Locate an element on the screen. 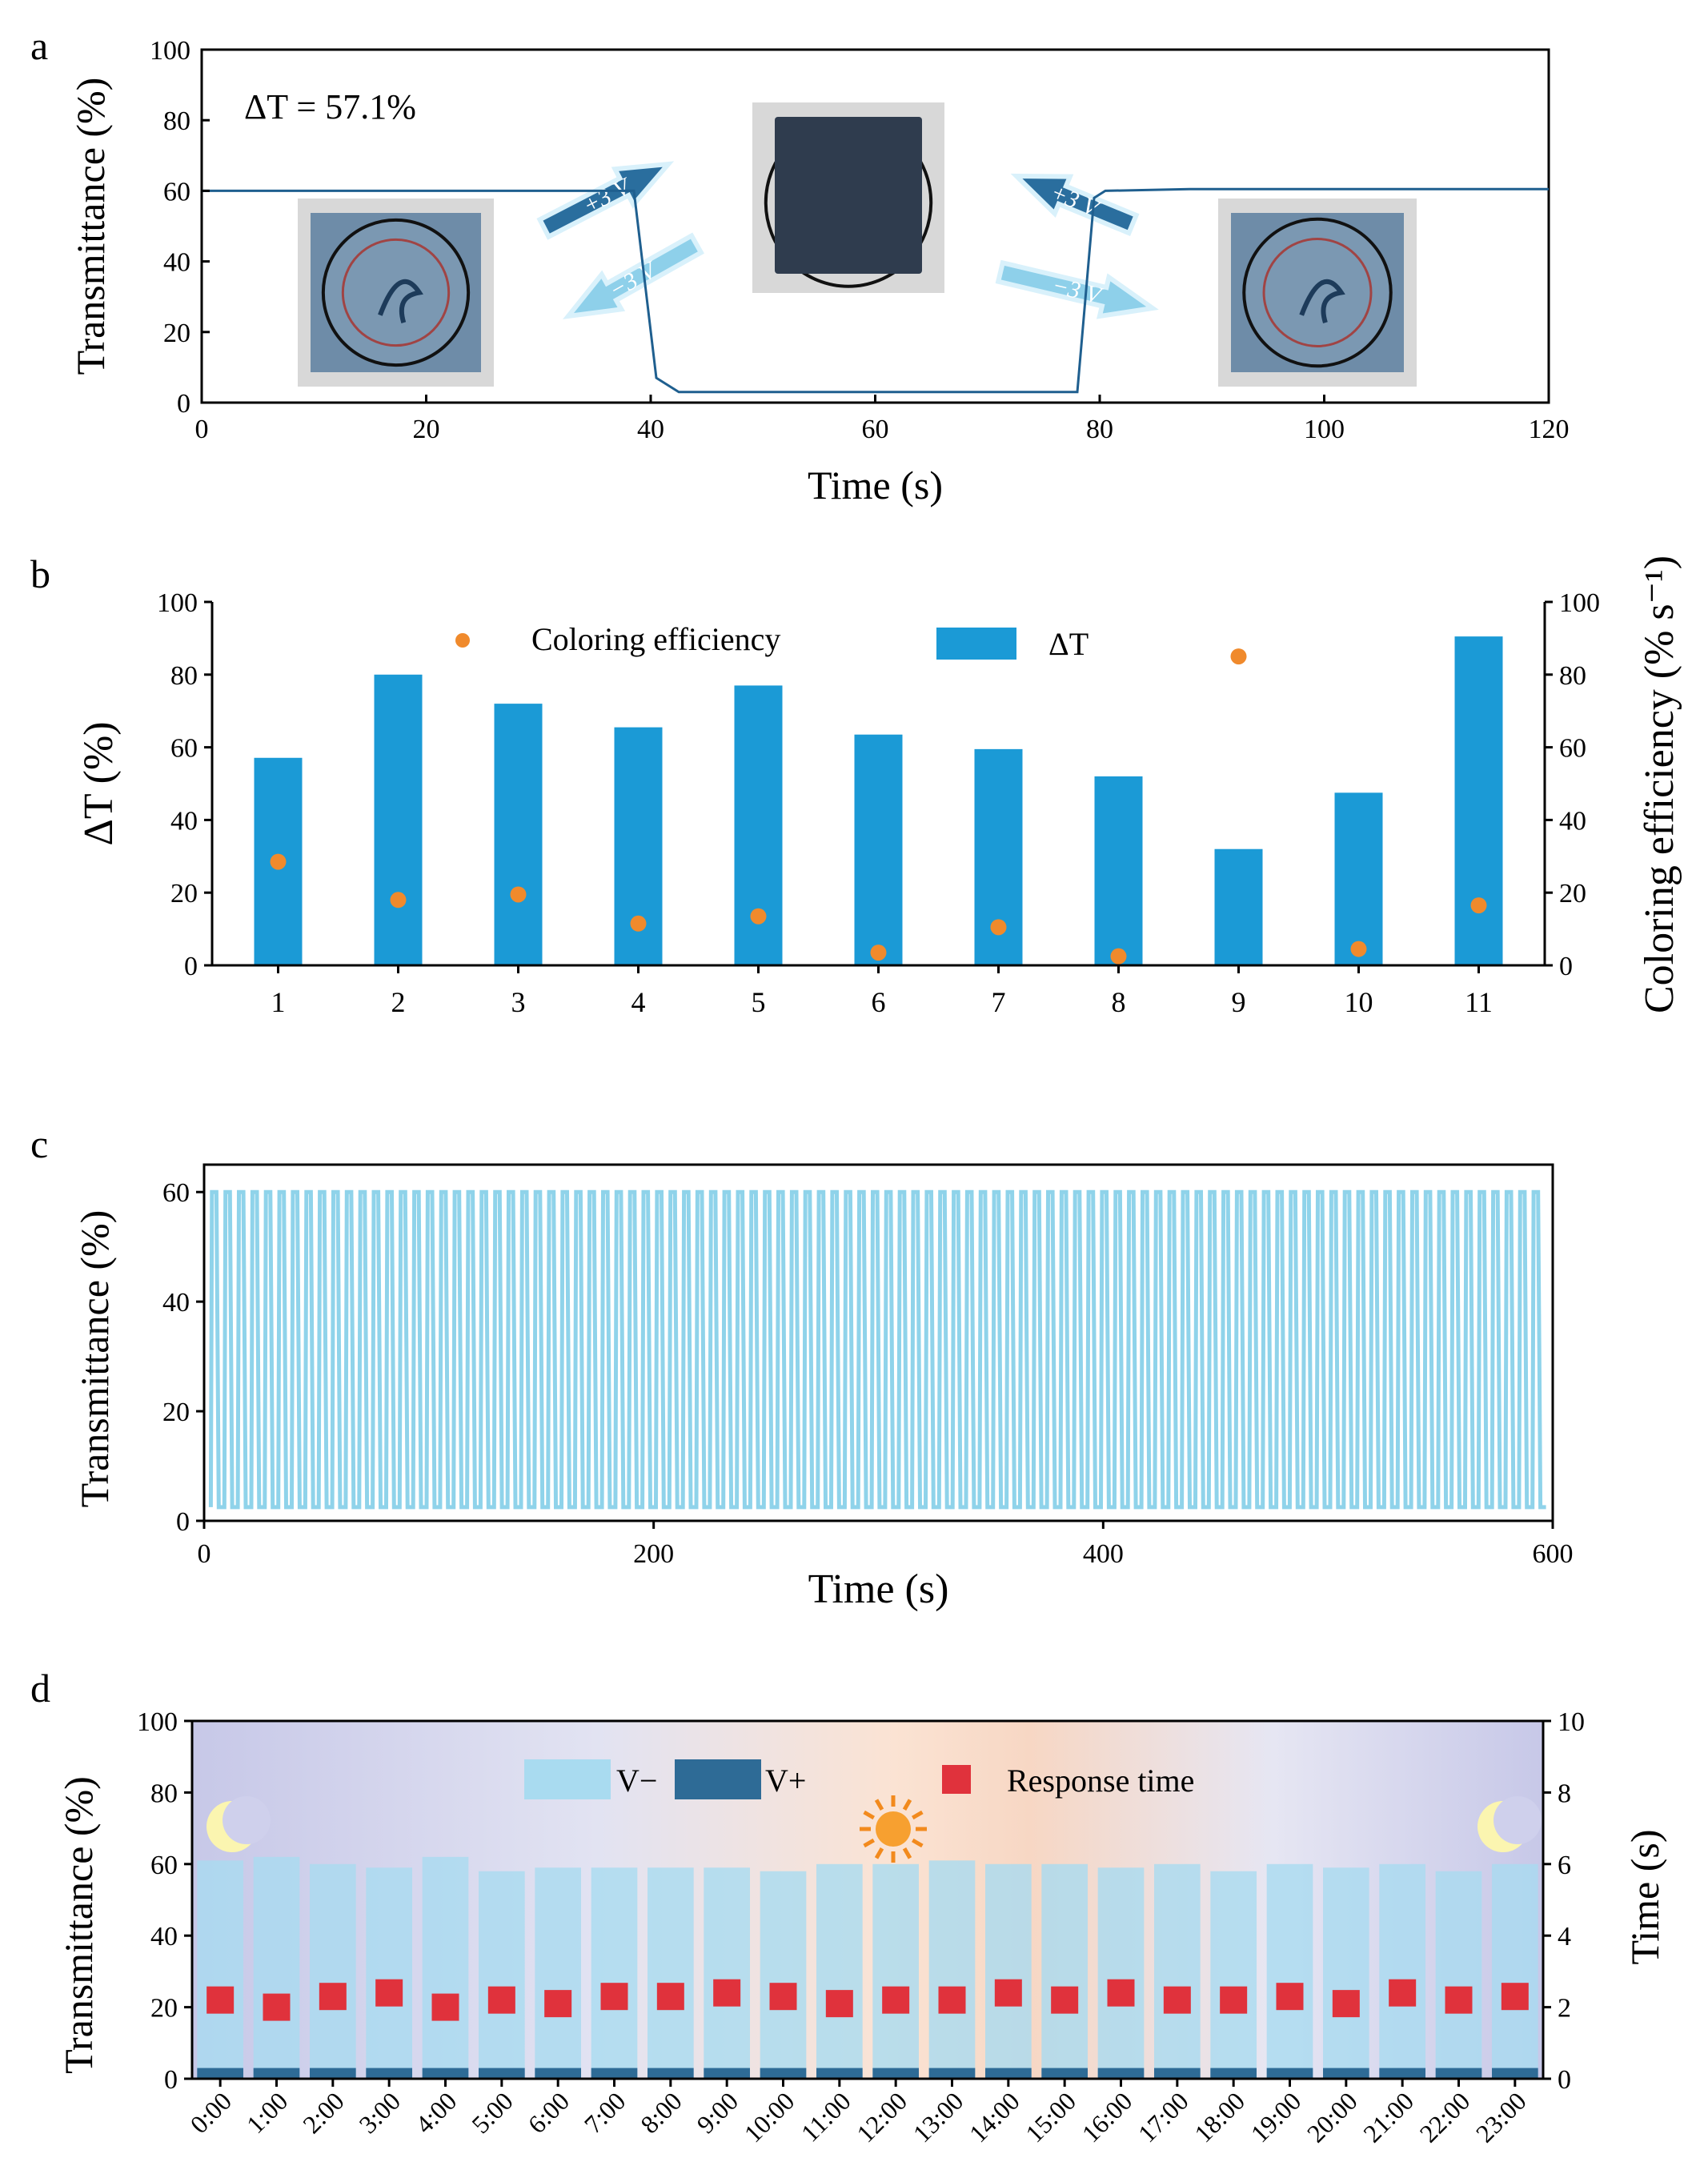 The height and width of the screenshot is (2182, 1708). x-tick-label: 20 is located at coordinates (426, 429).